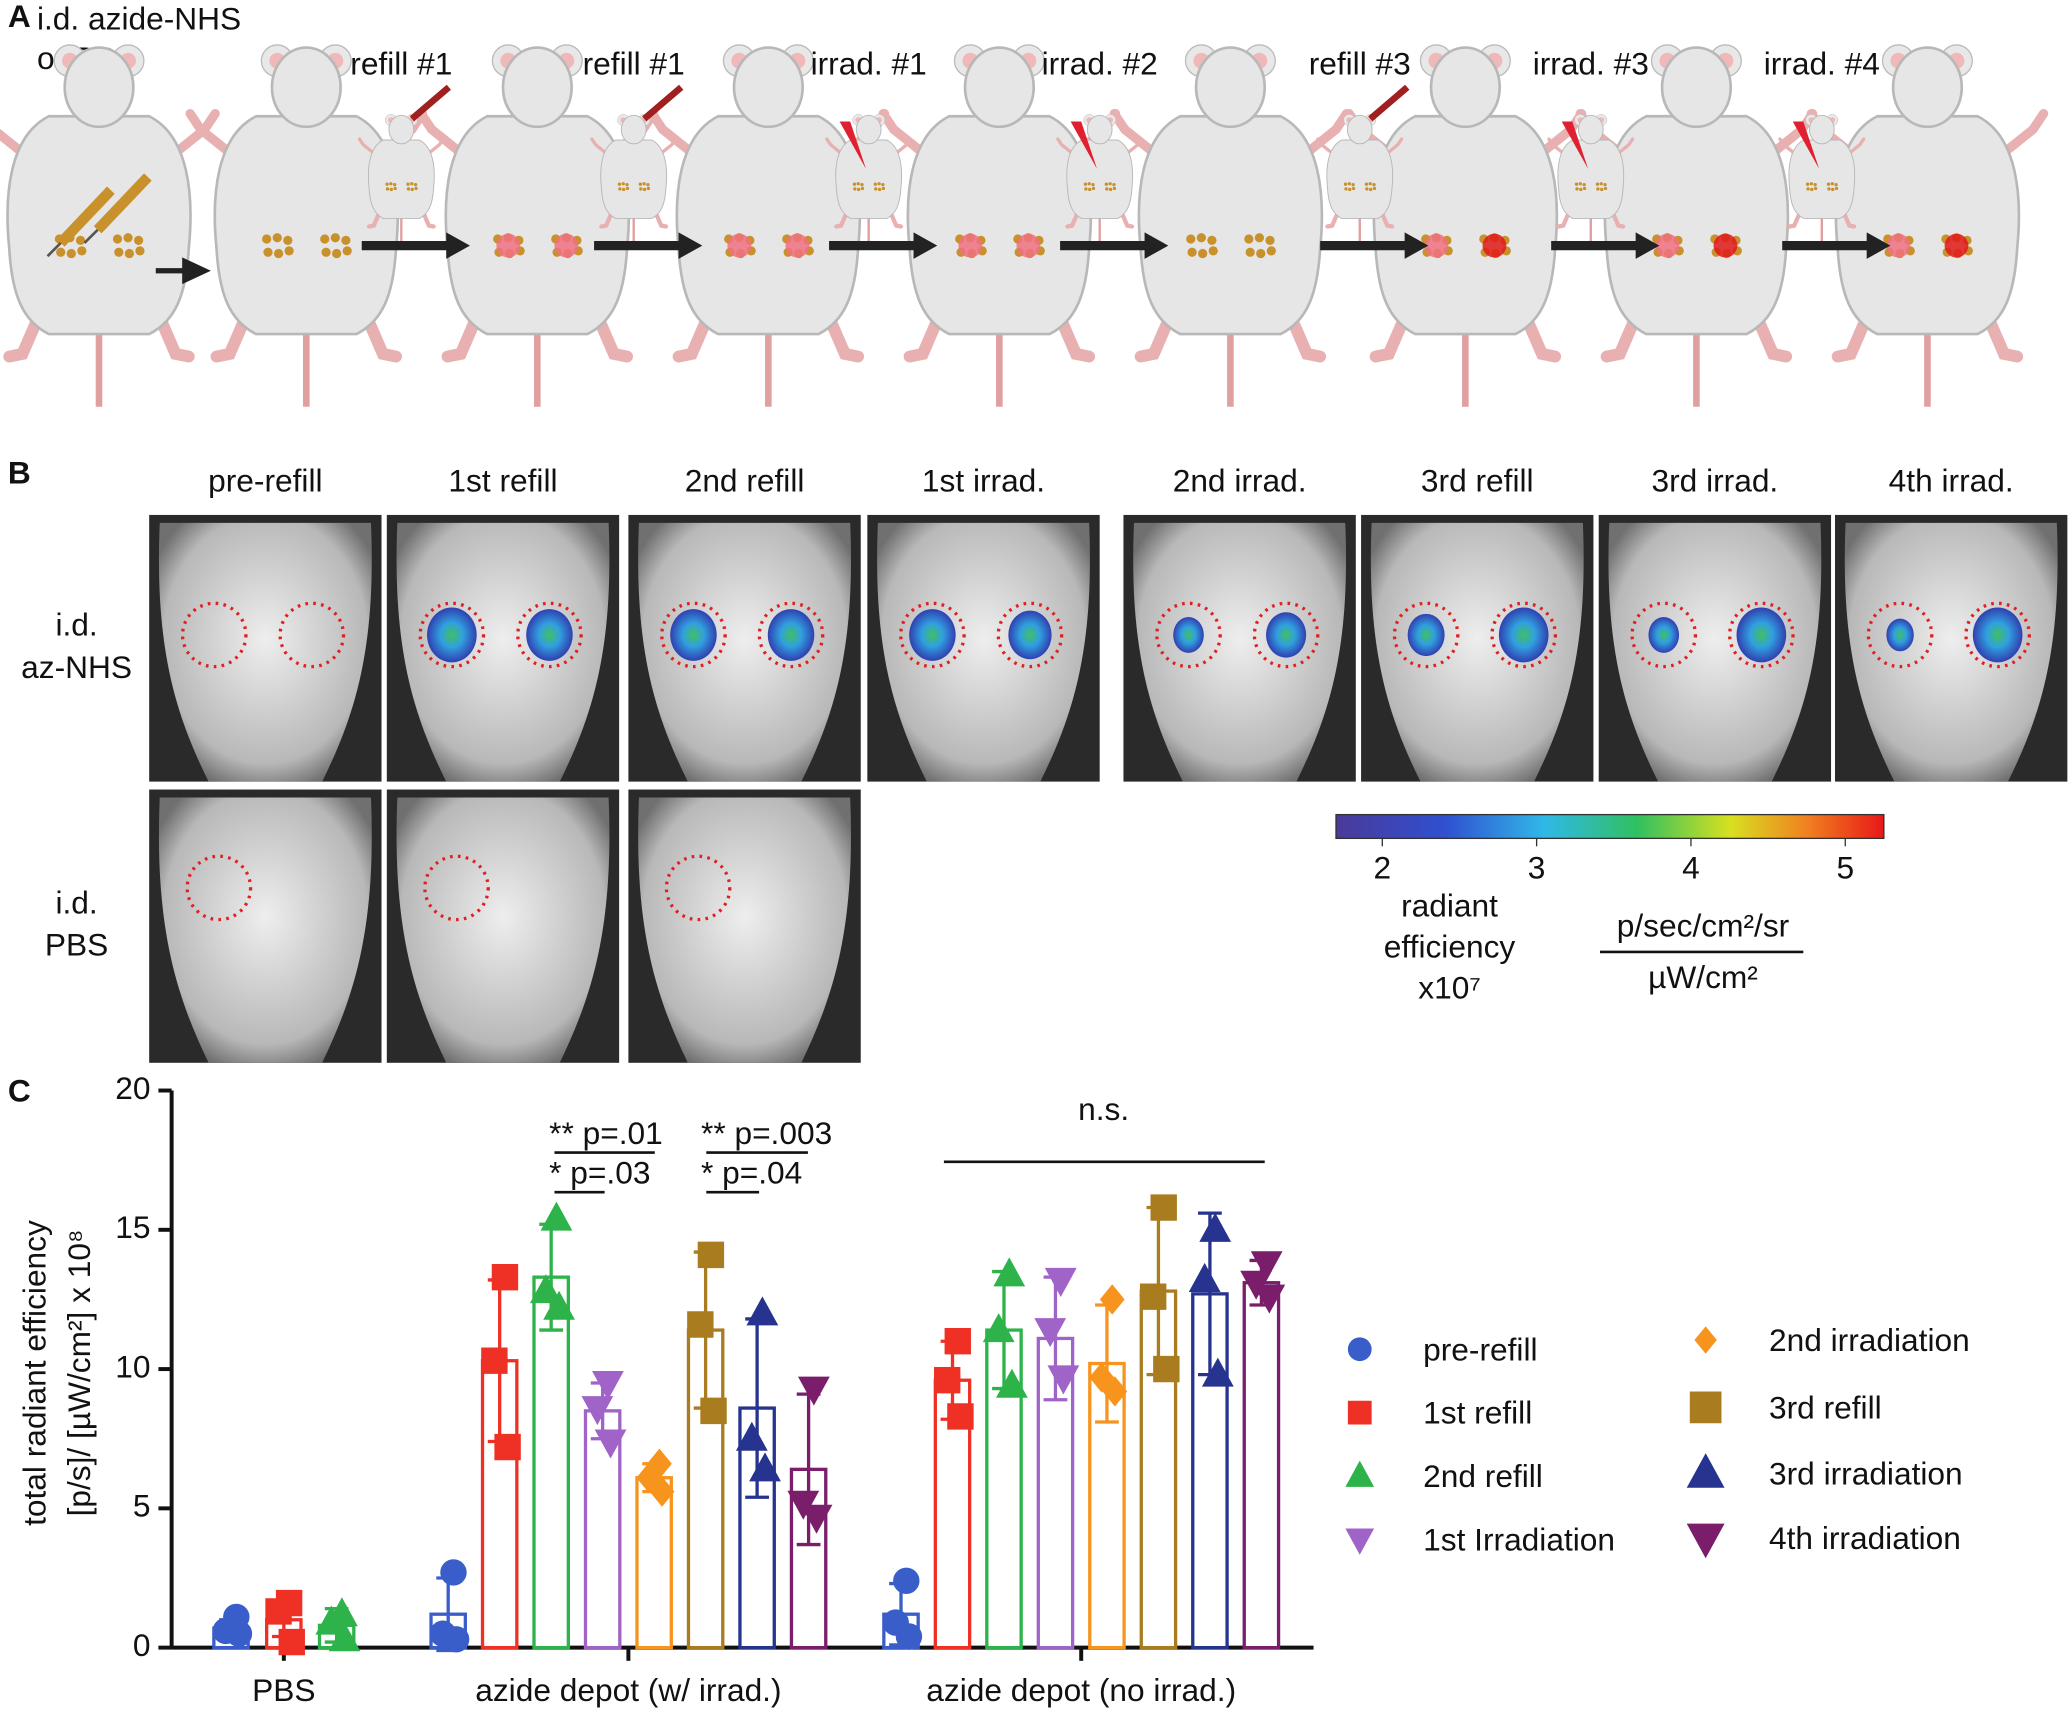 The height and width of the screenshot is (1719, 2070). What do you see at coordinates (599, 1172) in the screenshot?
I see `significance-label: * p=.03` at bounding box center [599, 1172].